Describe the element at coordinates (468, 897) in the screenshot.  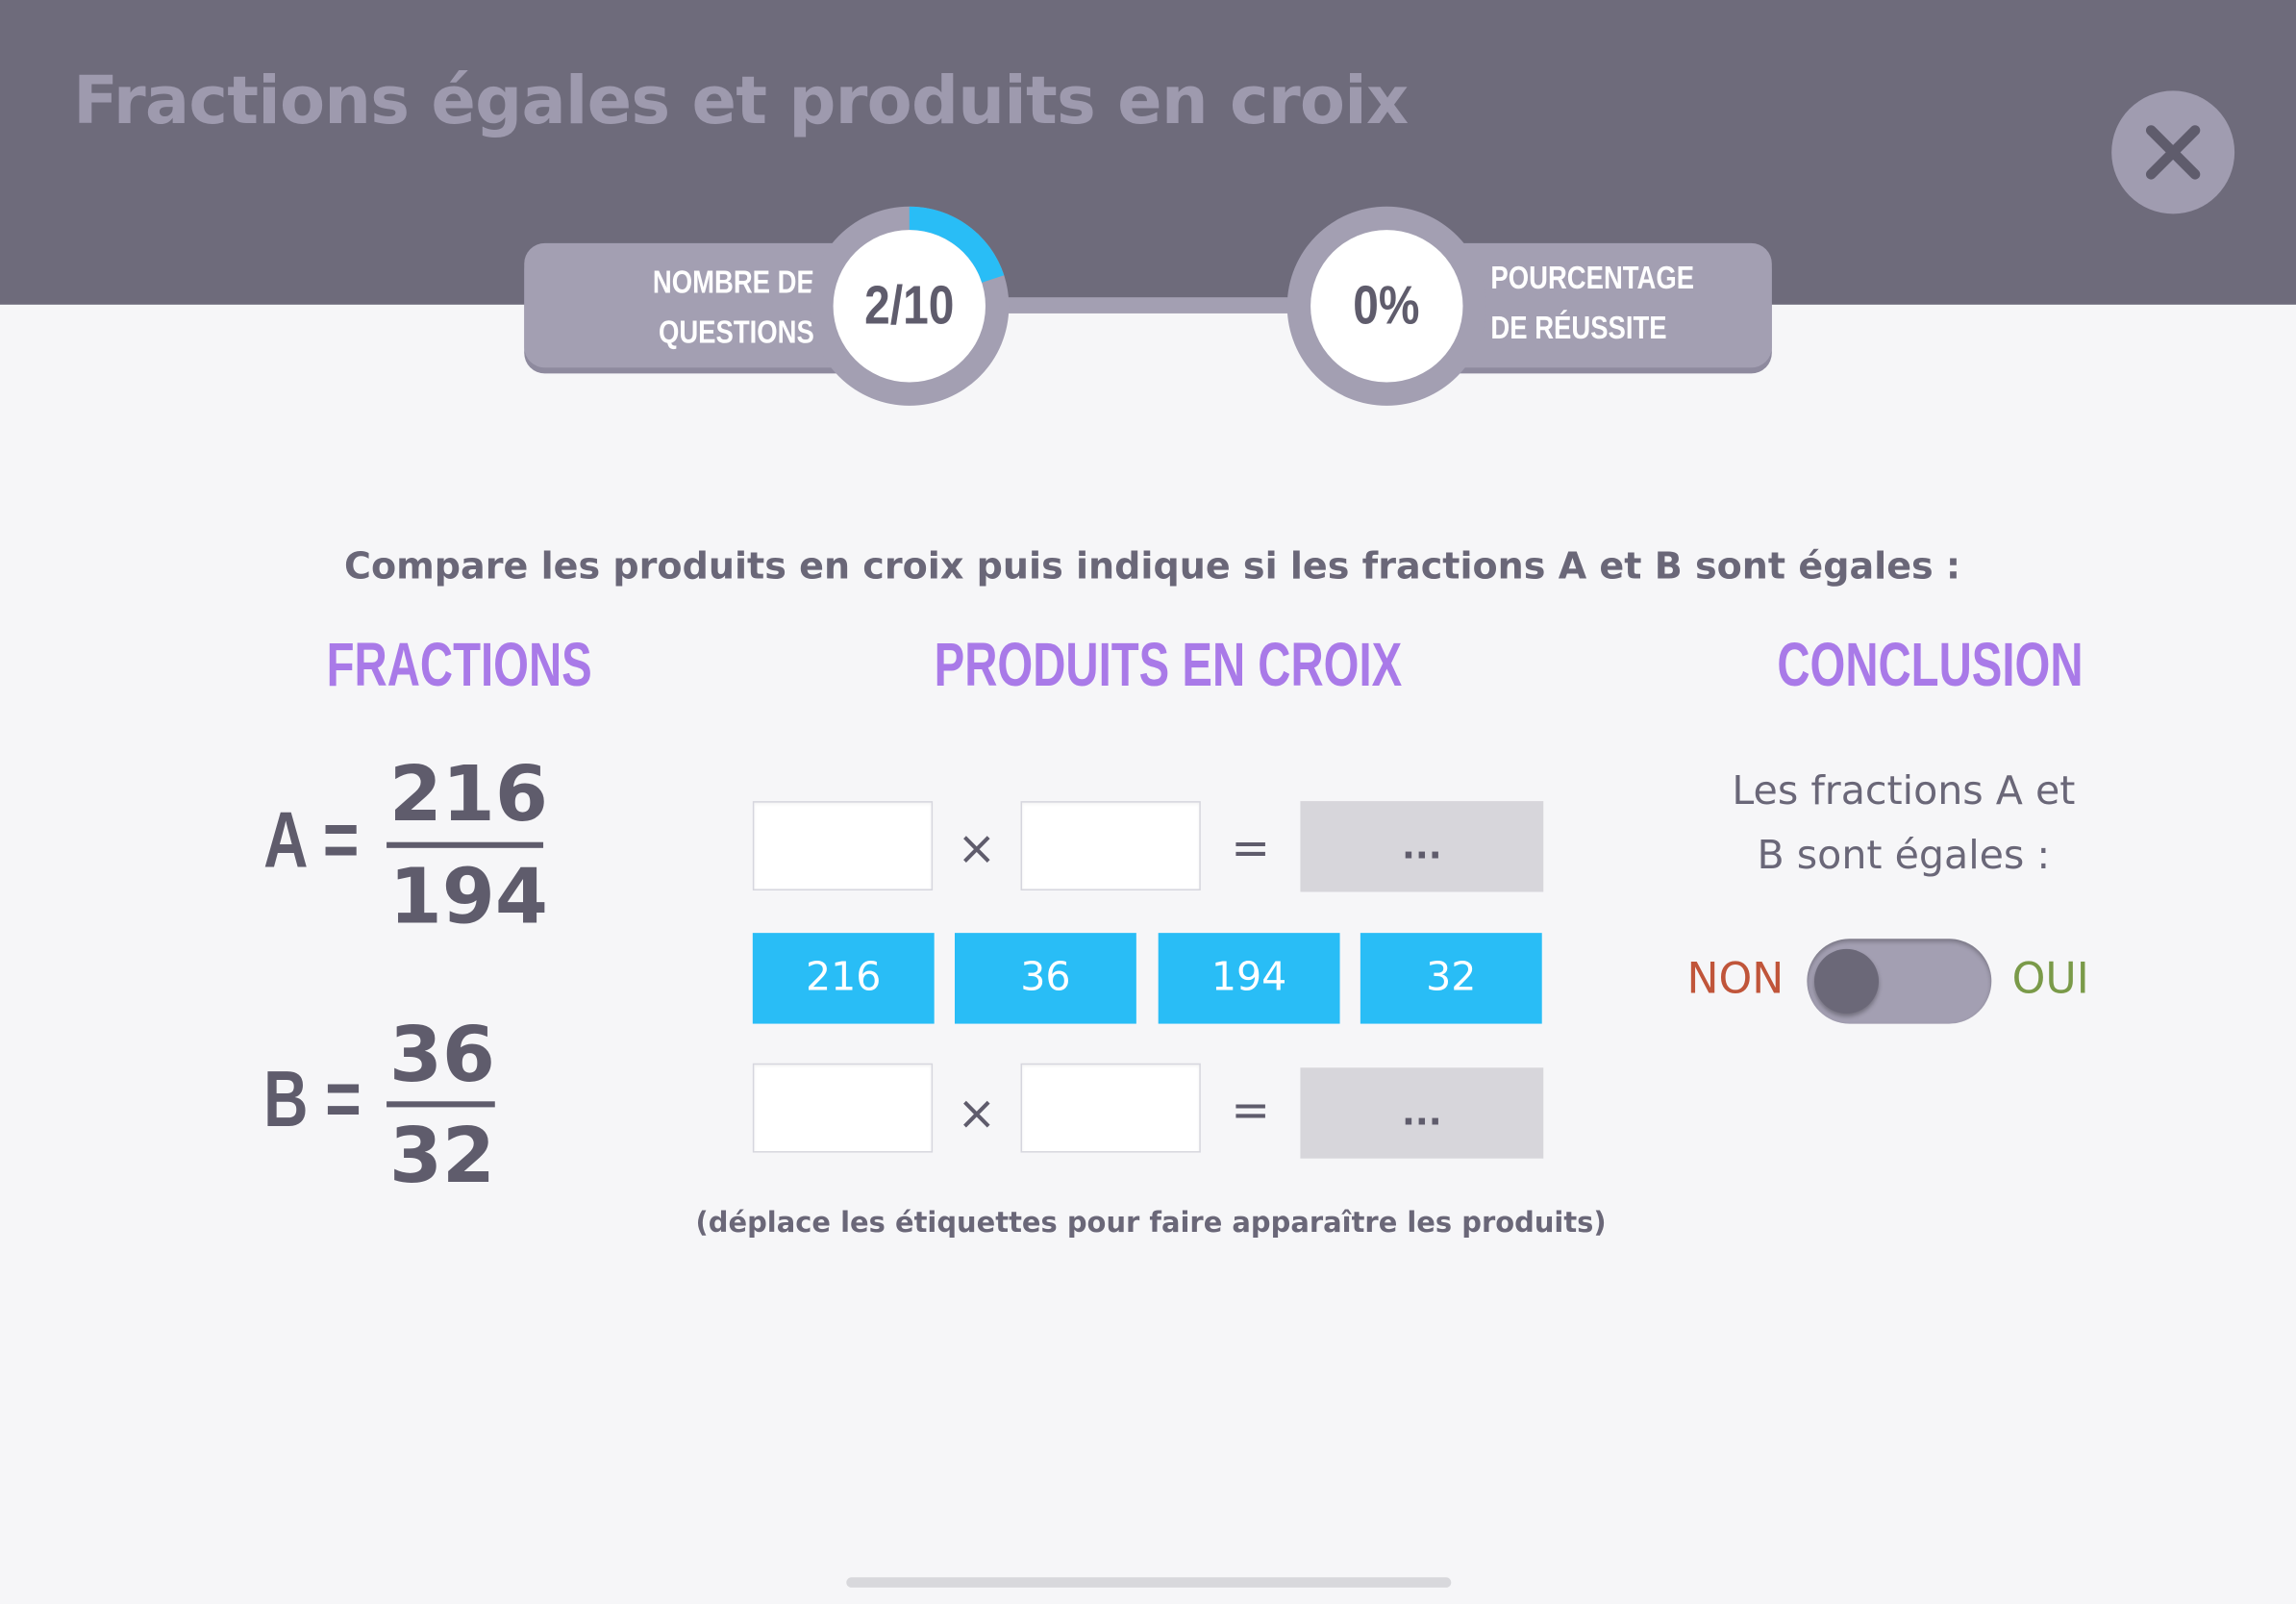
I see `fraction-a-denominator: 194` at that location.